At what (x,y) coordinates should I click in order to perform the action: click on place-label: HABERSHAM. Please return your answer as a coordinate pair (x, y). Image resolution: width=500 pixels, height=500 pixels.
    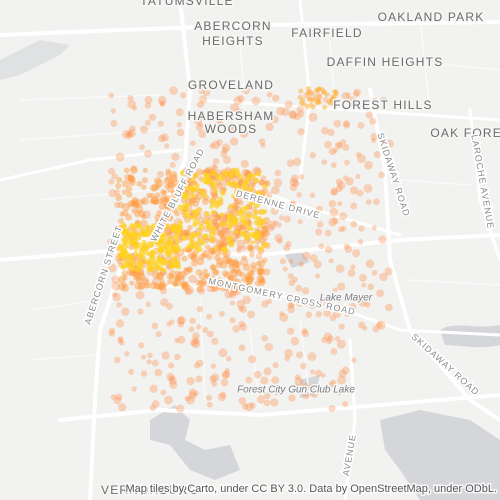
    Looking at the image, I should click on (231, 116).